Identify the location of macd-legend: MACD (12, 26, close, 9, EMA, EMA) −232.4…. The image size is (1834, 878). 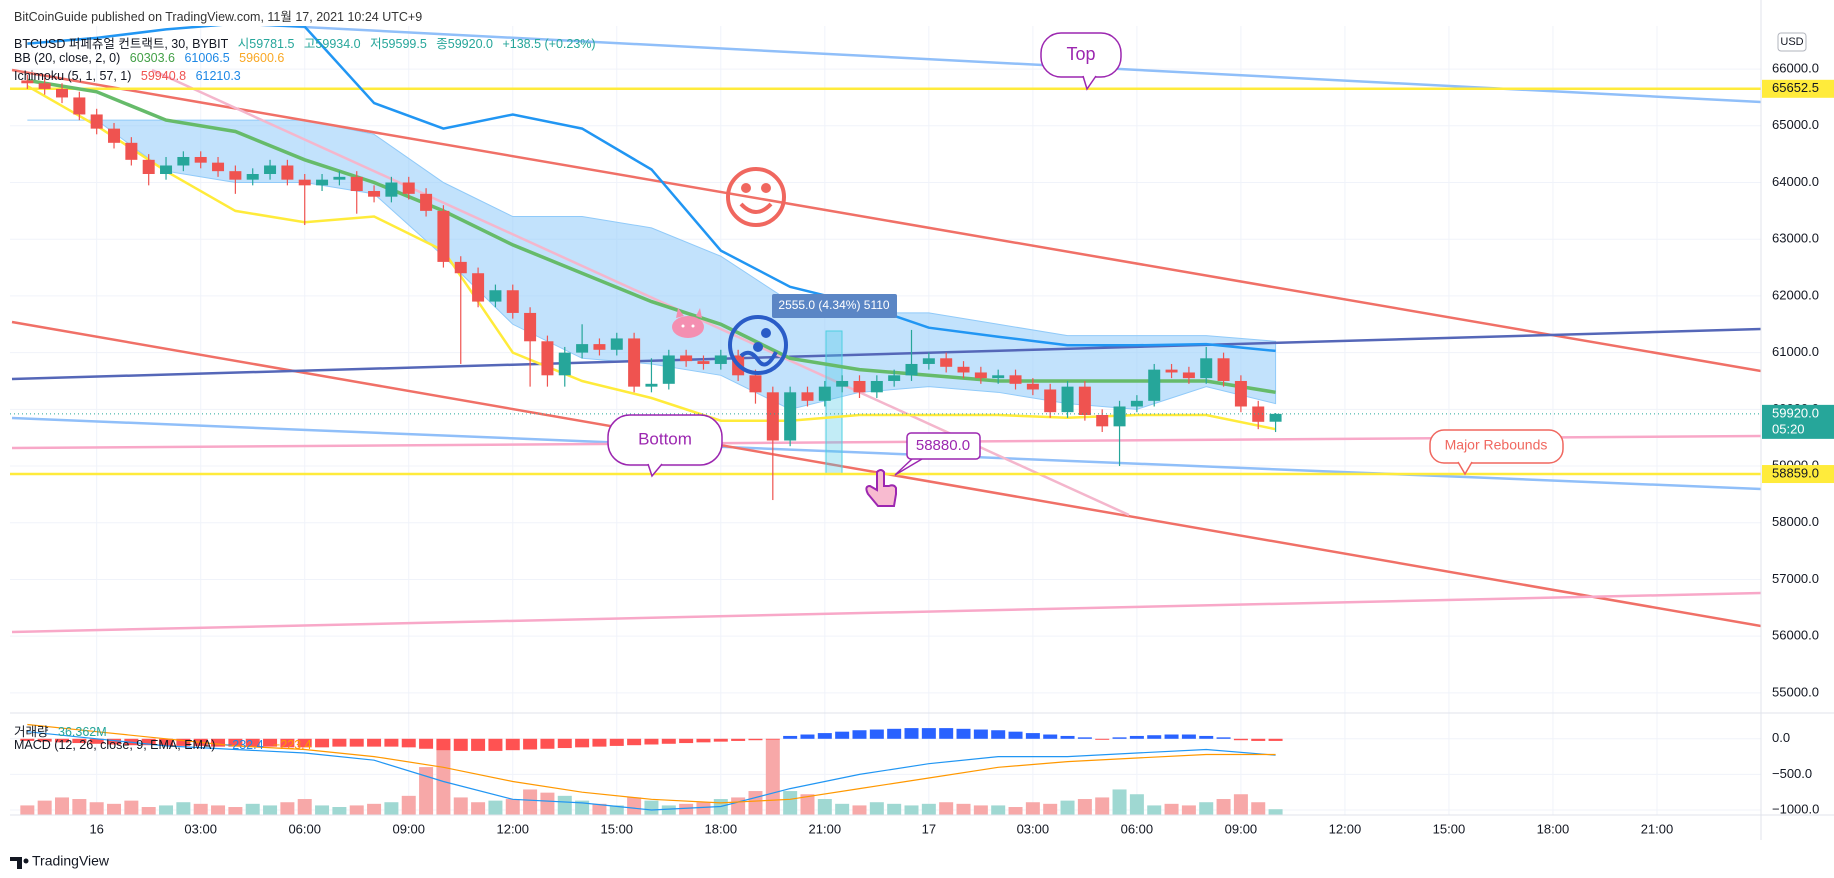
(166, 745).